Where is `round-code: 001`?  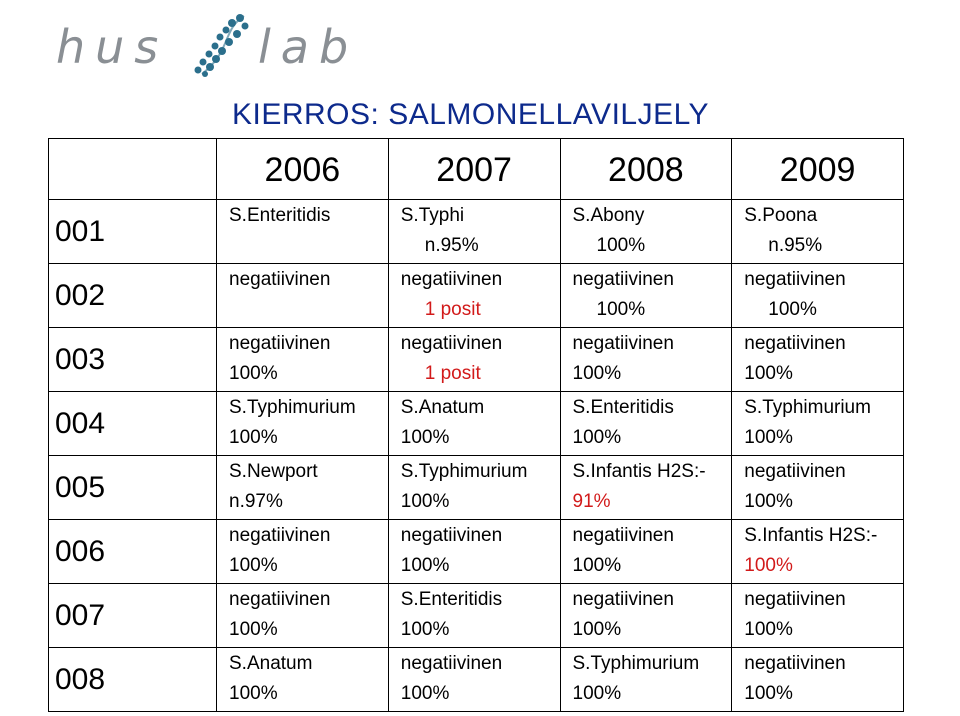 round-code: 001 is located at coordinates (132, 231).